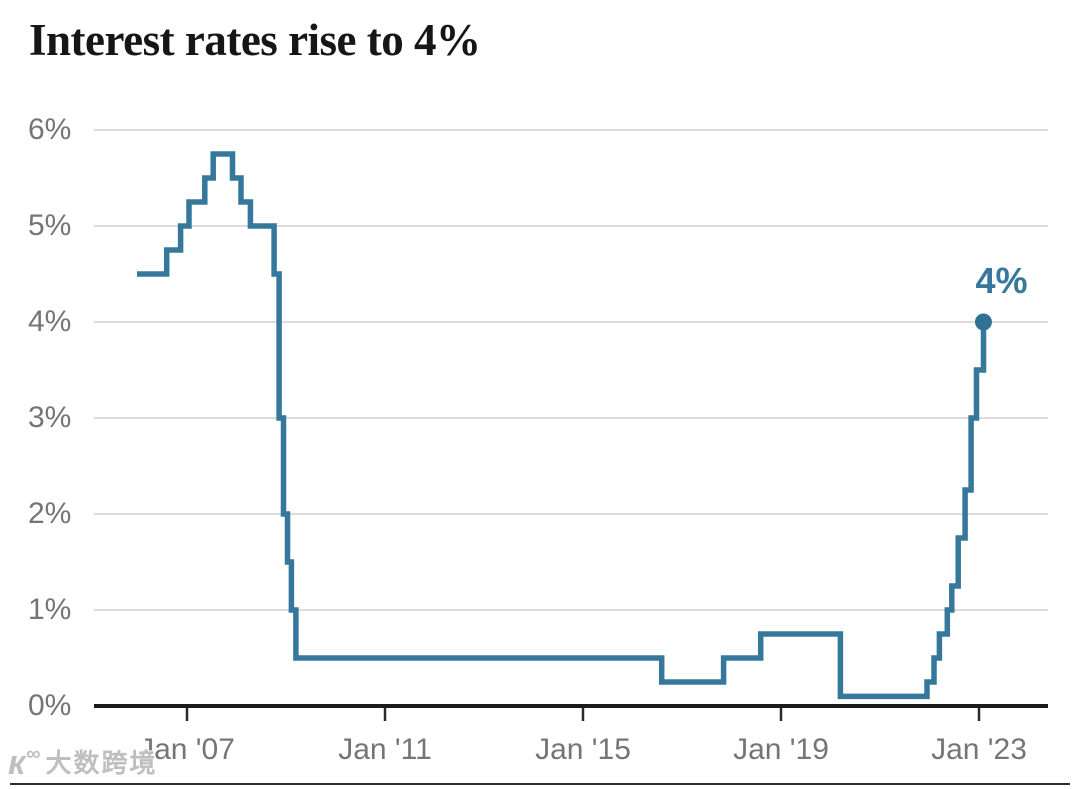 This screenshot has width=1080, height=789. What do you see at coordinates (1001, 280) in the screenshot?
I see `end-value-label: 4%` at bounding box center [1001, 280].